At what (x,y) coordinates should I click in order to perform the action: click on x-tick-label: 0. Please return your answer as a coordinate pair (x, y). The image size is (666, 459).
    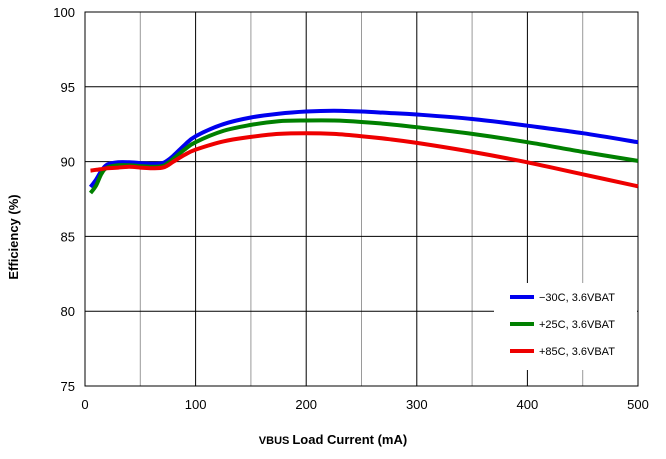
    Looking at the image, I should click on (84, 404).